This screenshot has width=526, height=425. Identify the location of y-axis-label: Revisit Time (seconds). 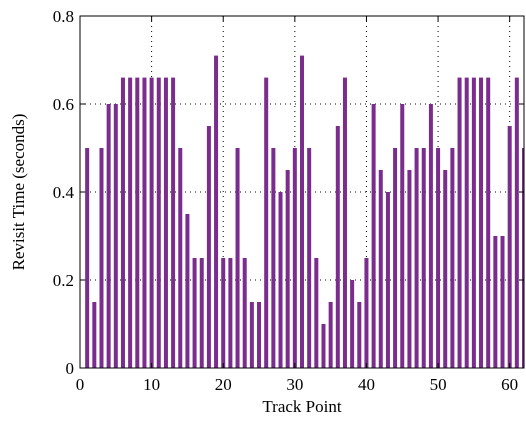
(18, 192).